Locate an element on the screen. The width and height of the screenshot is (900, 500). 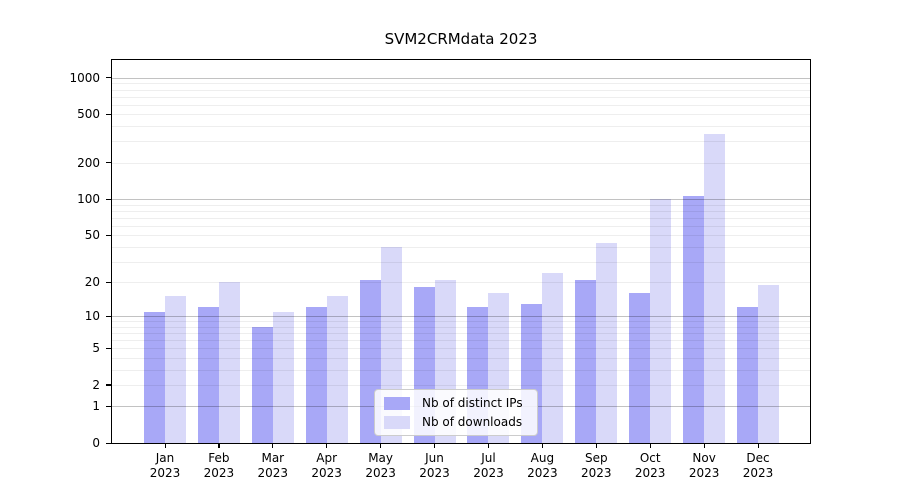
bar-nb-of-distinct-ips-sep is located at coordinates (586, 361).